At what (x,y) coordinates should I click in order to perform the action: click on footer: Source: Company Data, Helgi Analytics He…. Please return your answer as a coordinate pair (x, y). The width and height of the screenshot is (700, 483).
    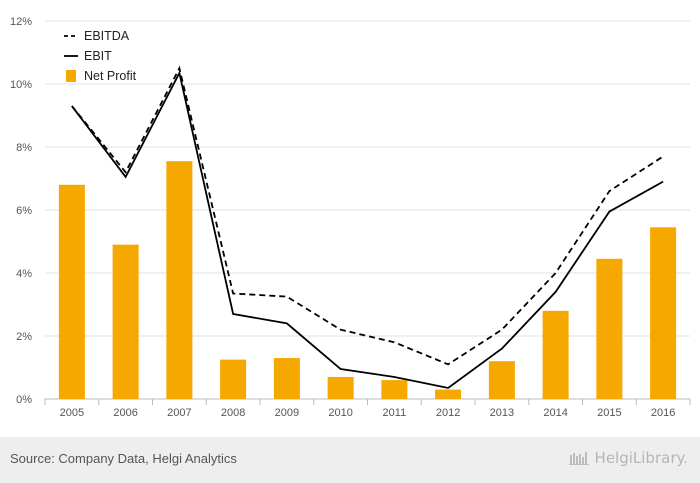
    Looking at the image, I should click on (350, 460).